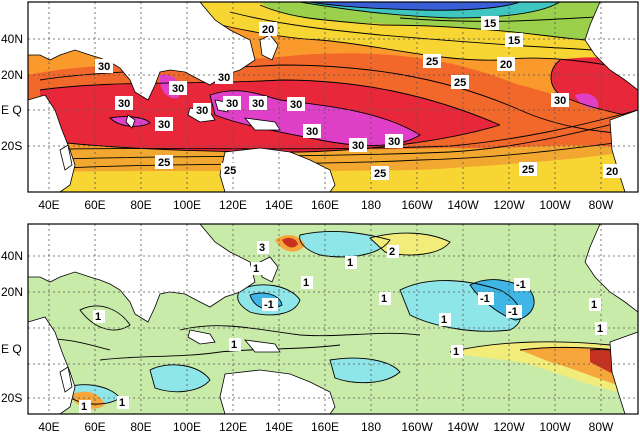  Describe the element at coordinates (142, 51) in the screenshot. I see `asia-landmass` at that location.